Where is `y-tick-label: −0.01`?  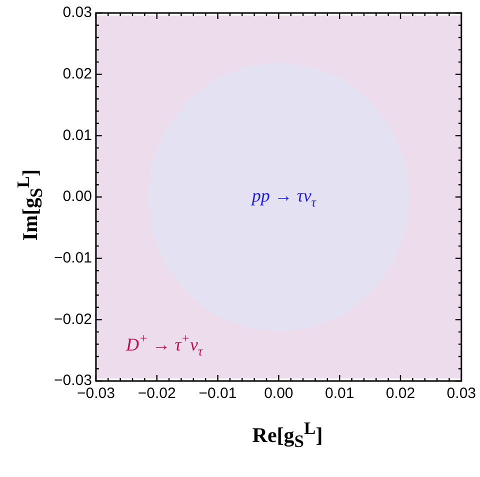 y-tick-label: −0.01 is located at coordinates (73, 257).